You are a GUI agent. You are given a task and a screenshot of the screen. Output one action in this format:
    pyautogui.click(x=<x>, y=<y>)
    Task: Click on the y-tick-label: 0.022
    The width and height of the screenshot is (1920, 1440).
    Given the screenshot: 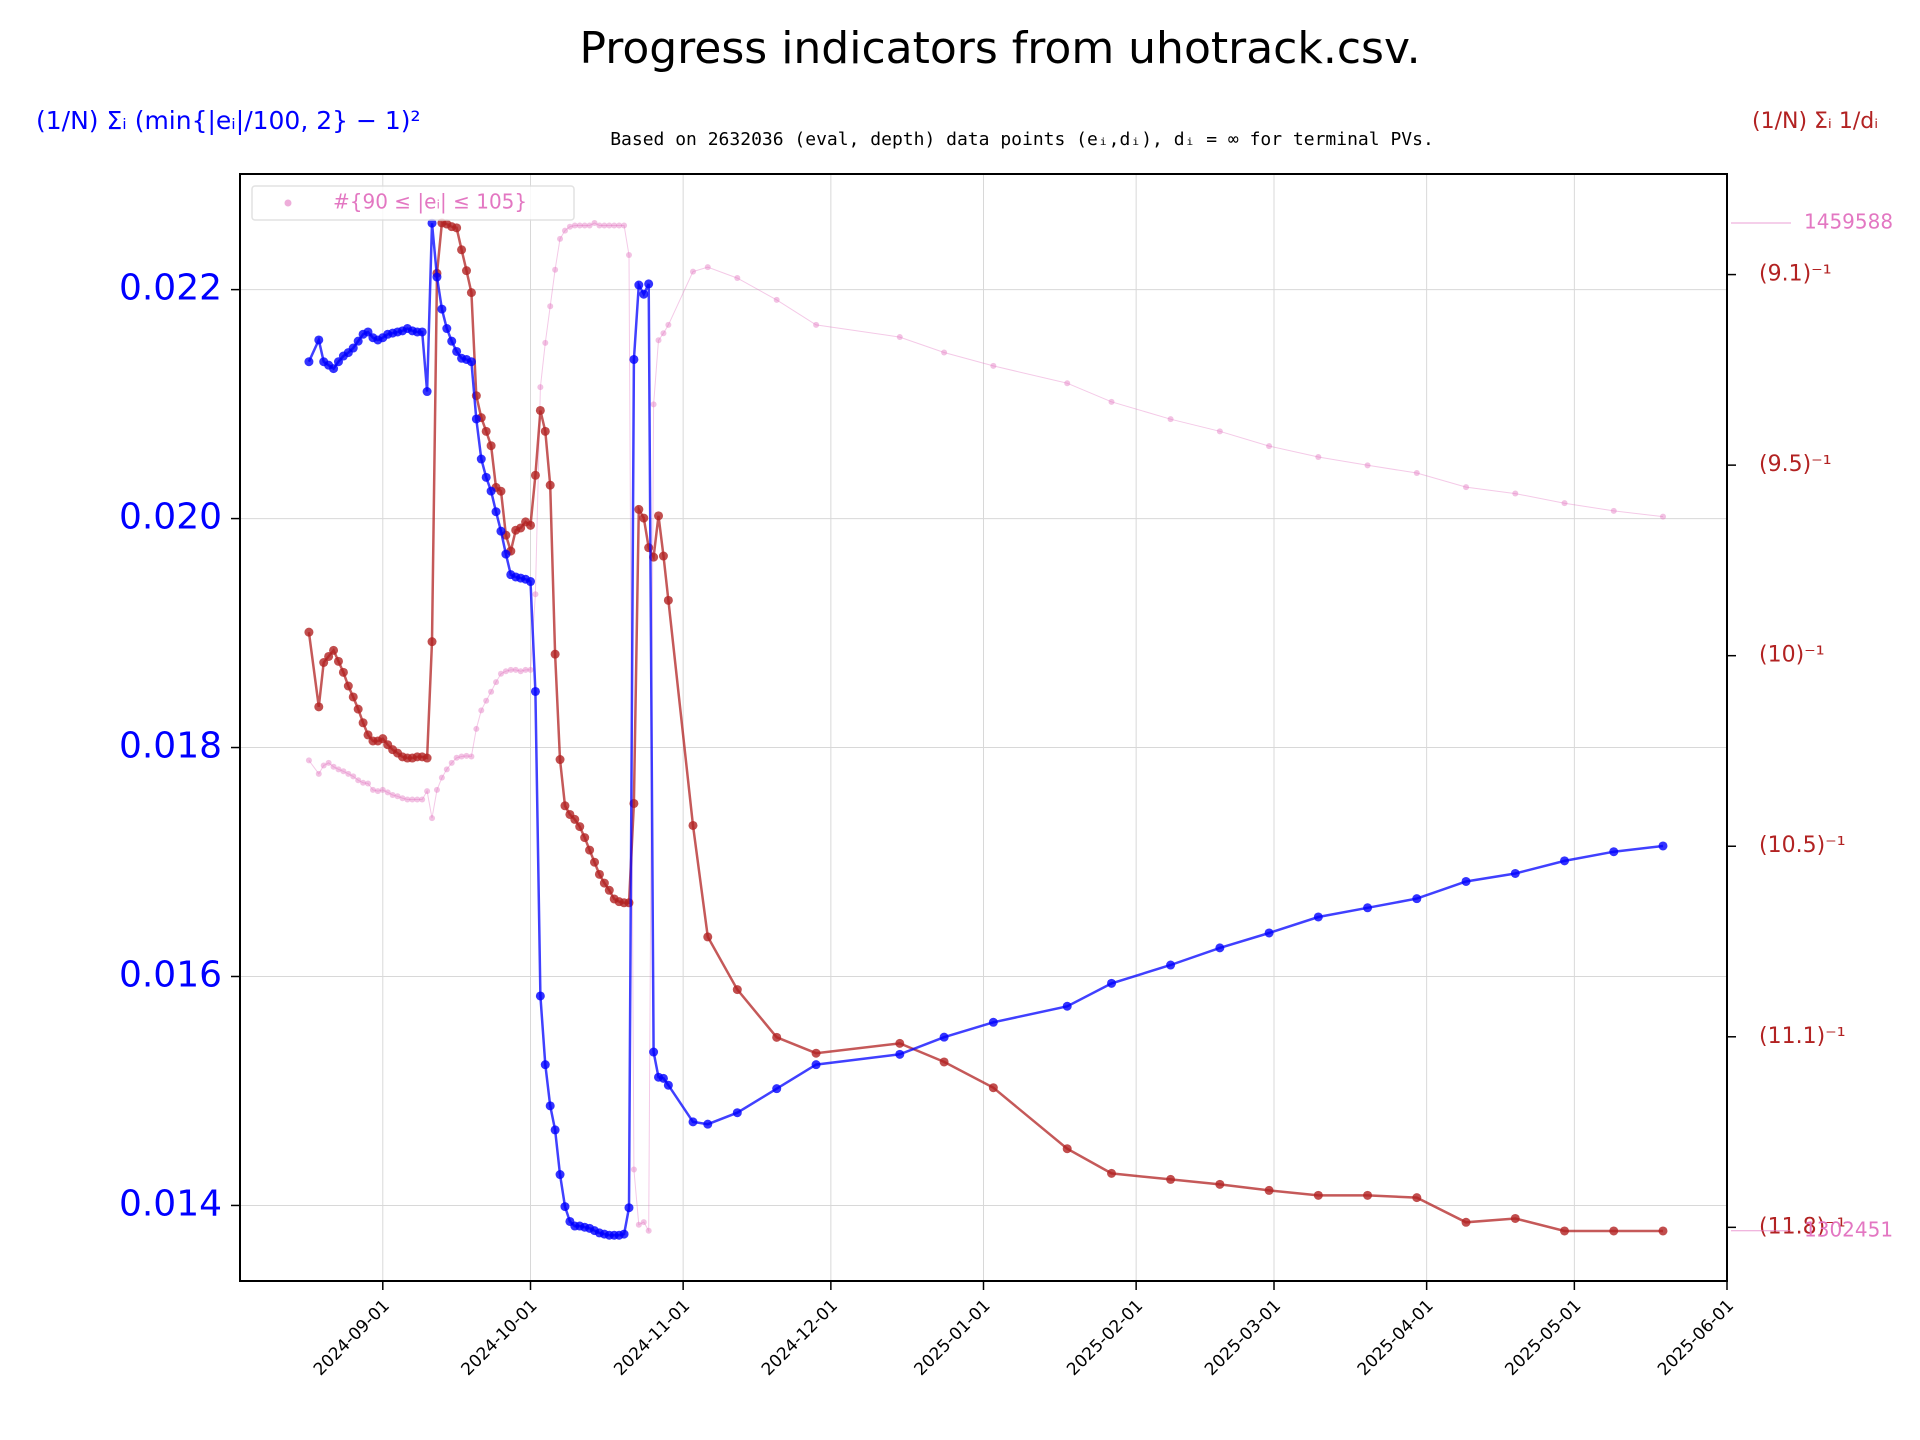 What is the action you would take?
    pyautogui.click(x=170, y=288)
    